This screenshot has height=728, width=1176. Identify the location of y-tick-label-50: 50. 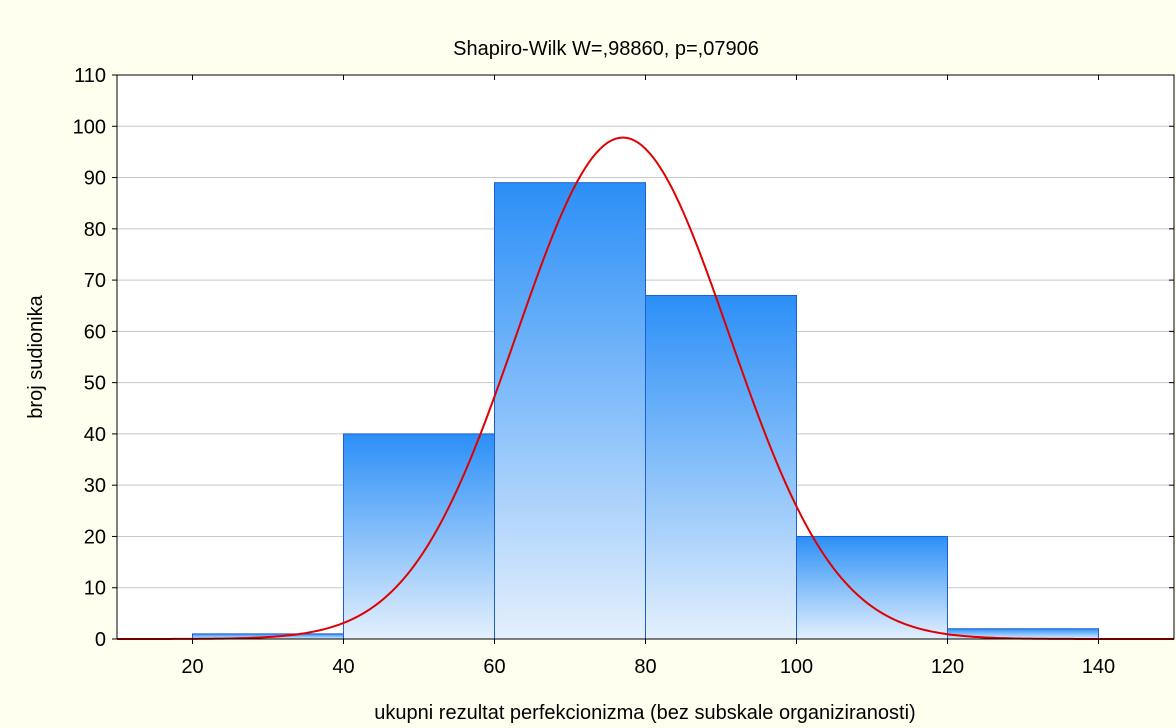
(95, 384).